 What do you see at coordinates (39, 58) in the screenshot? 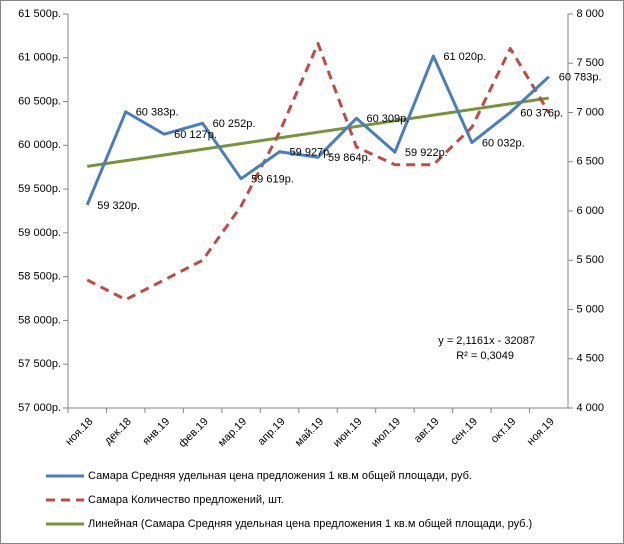
I see `y-tick-label: 61 000р.` at bounding box center [39, 58].